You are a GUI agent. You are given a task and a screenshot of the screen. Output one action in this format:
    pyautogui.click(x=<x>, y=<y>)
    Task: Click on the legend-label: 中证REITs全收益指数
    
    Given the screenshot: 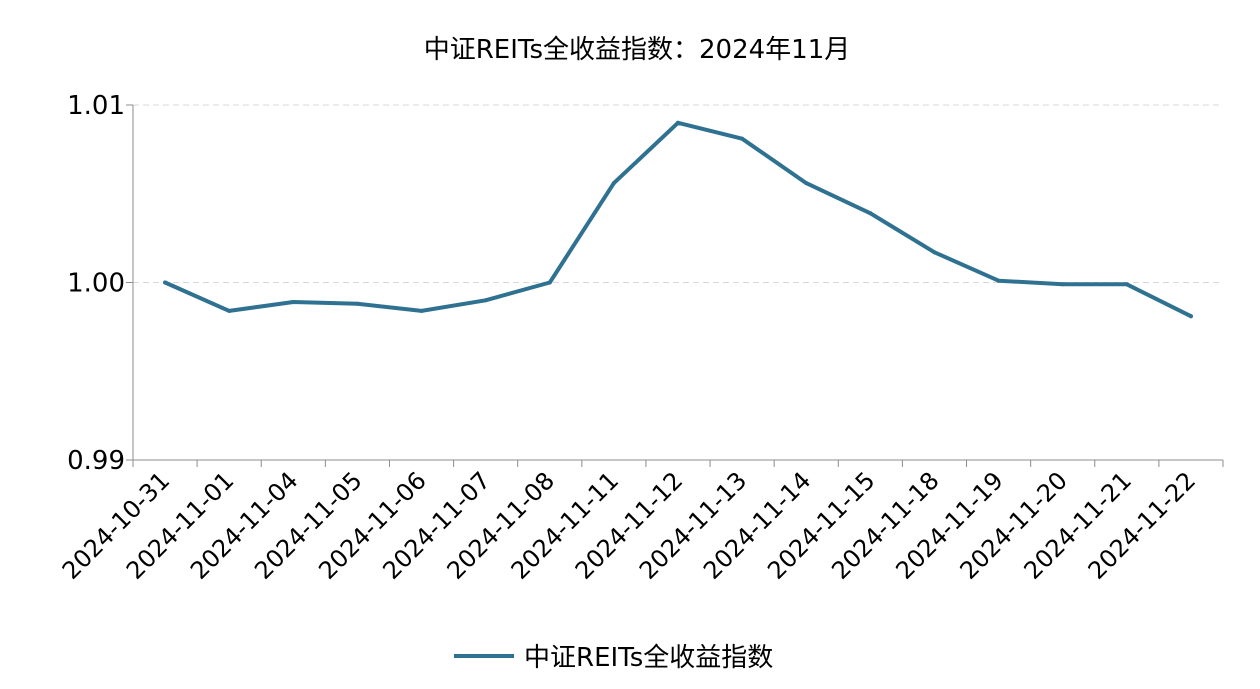 What is the action you would take?
    pyautogui.click(x=648, y=658)
    